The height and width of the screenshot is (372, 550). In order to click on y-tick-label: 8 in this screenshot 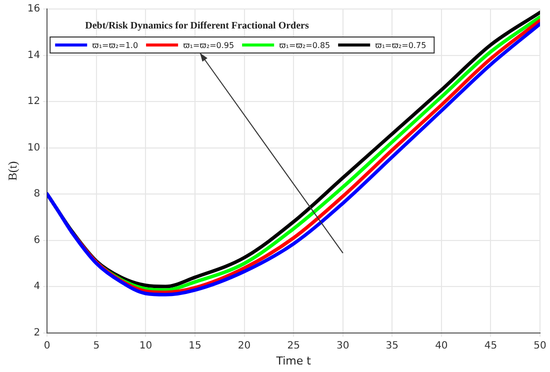, I will do `click(37, 194)`.